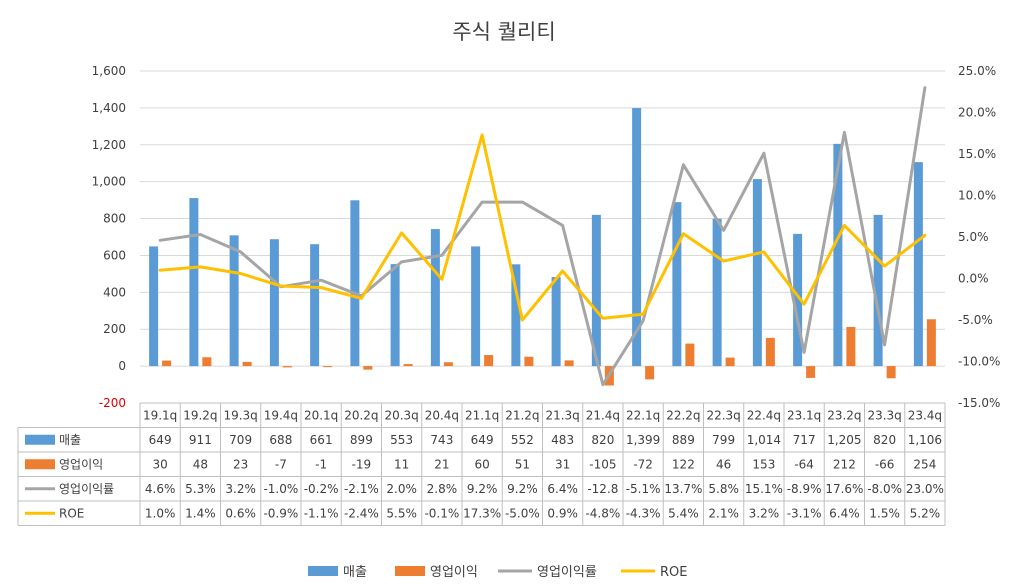 Image resolution: width=1009 pixels, height=585 pixels. Describe the element at coordinates (562, 415) in the screenshot. I see `category-label: 21.3q` at that location.